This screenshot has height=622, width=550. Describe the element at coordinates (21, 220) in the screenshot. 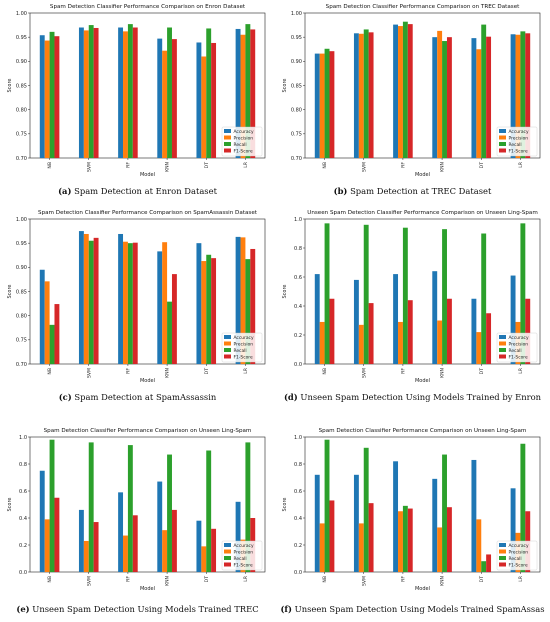

I see `y-tick-label: 1.00` at that location.